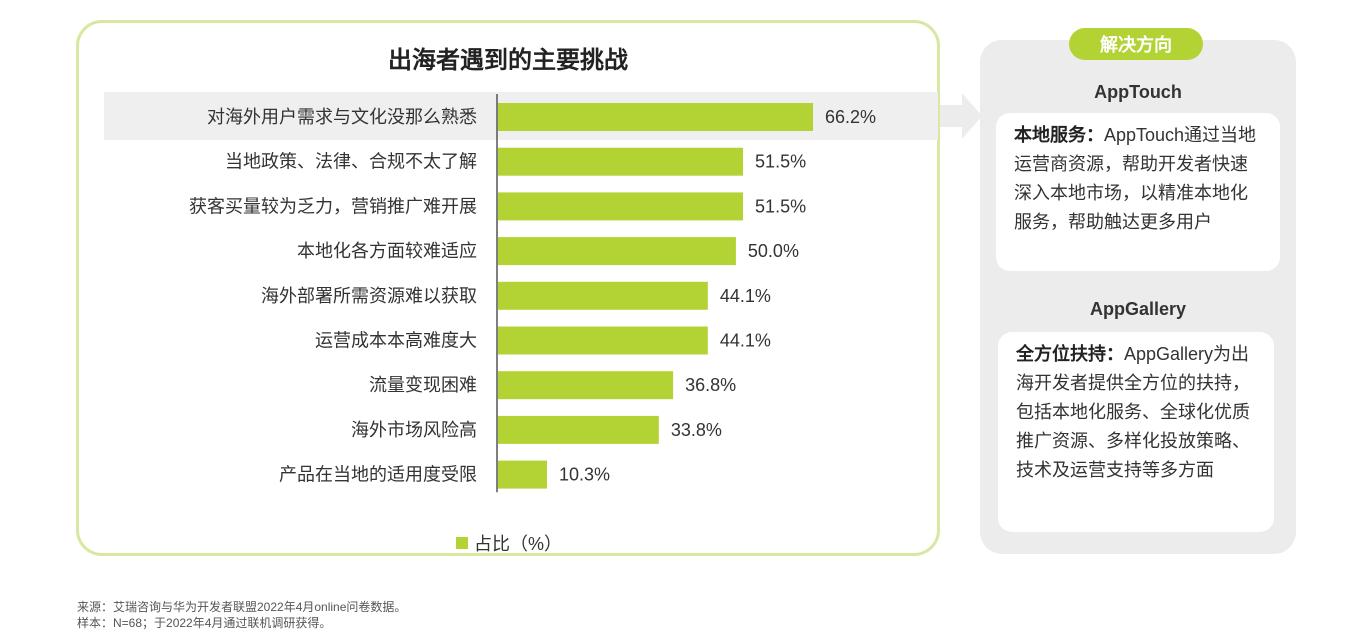 The image size is (1363, 634). I want to click on category-label: 获客买量较为乏力，营销推广难开展, so click(333, 206).